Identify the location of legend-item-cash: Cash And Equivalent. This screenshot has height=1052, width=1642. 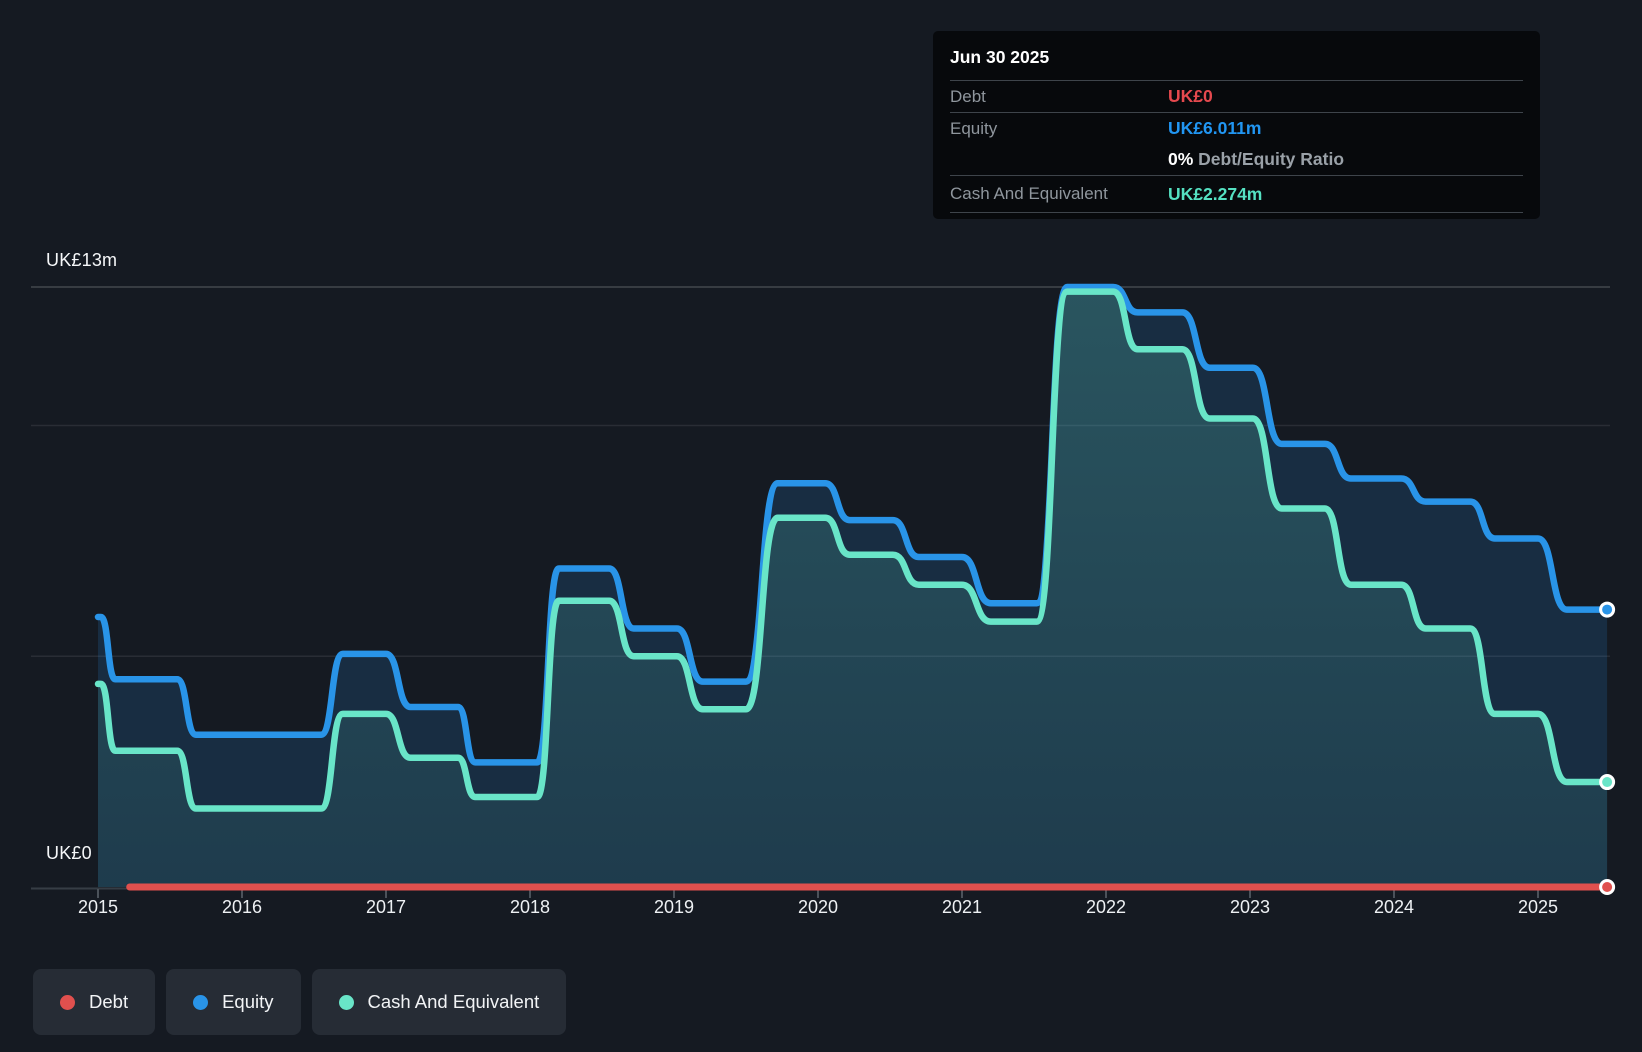
(439, 1002).